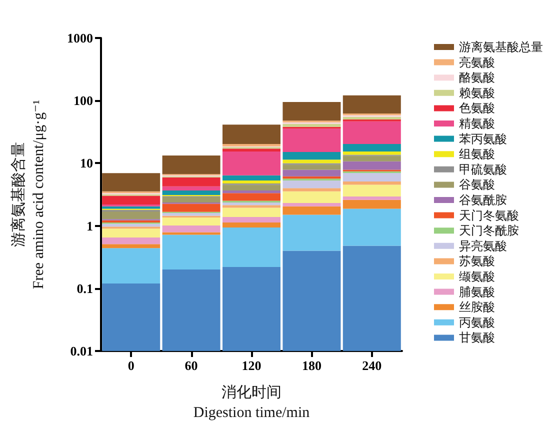 The width and height of the screenshot is (552, 428). Describe the element at coordinates (89, 226) in the screenshot. I see `y-tick-label: 1` at that location.